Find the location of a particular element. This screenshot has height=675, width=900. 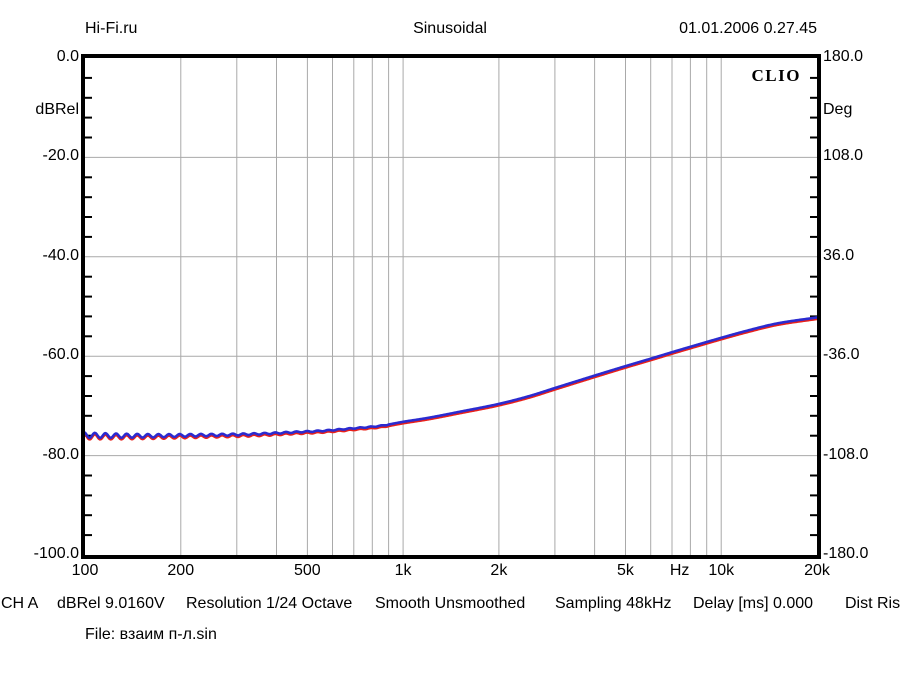

x-axis-tick-label: 100 is located at coordinates (85, 570).